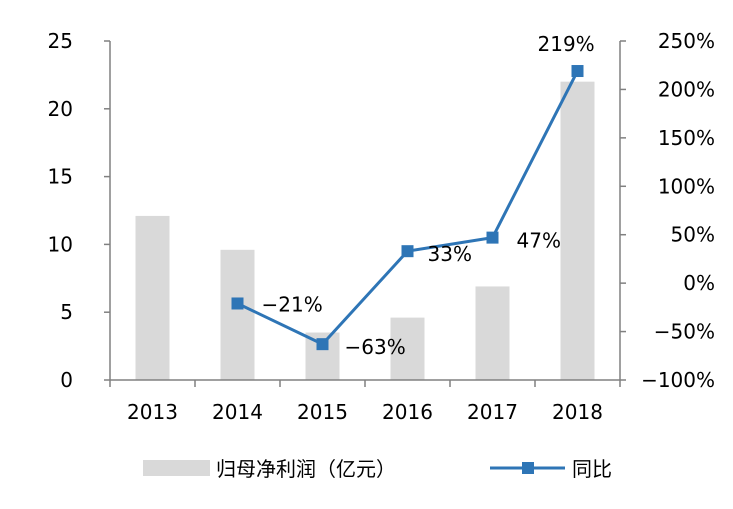 This screenshot has height=509, width=733. I want to click on bar-2017, so click(492, 333).